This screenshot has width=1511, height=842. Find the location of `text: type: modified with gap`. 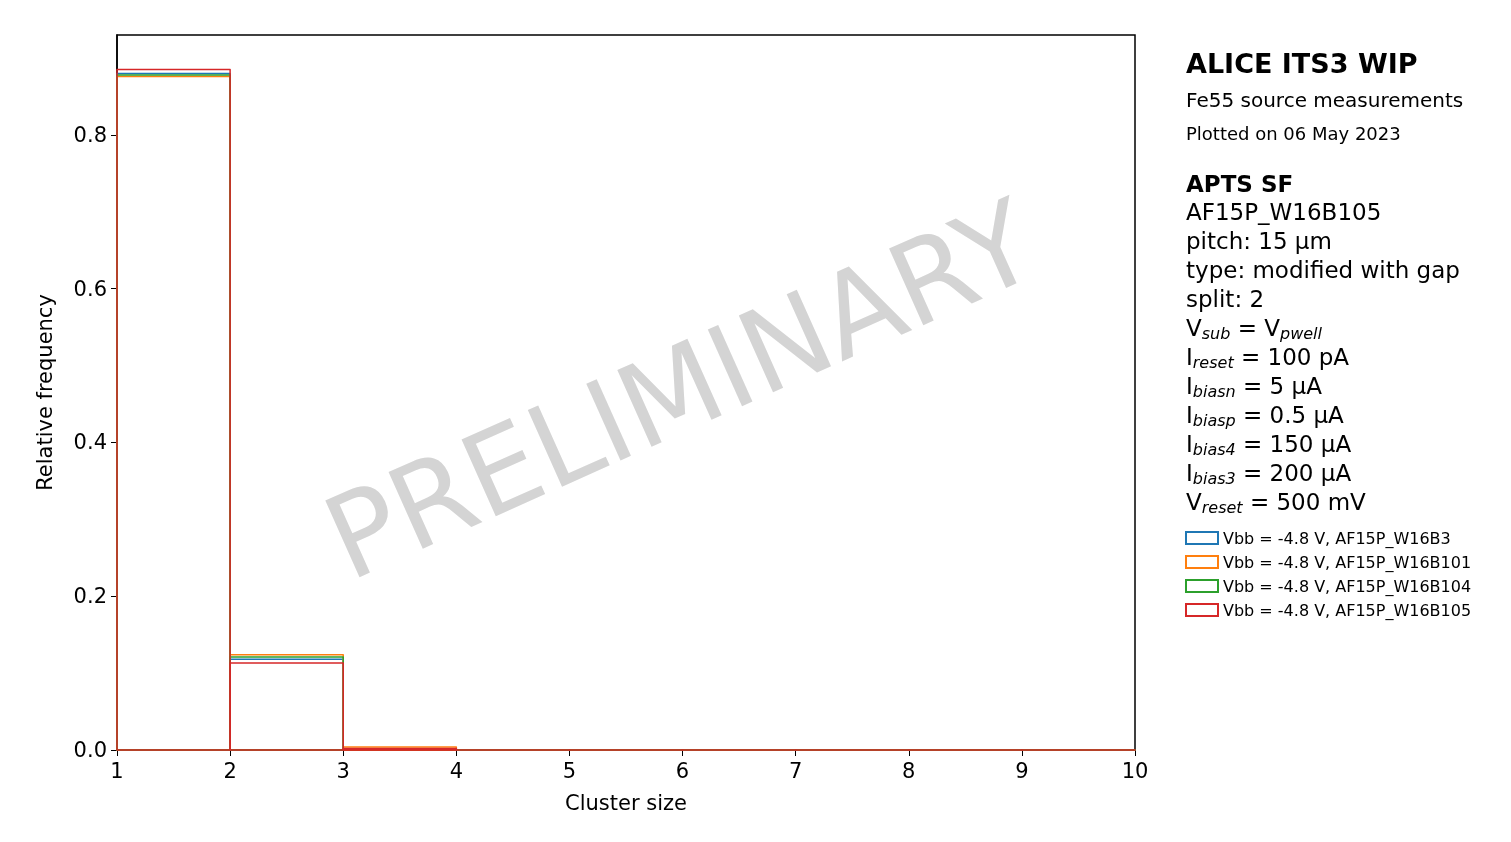

text: type: modified with gap is located at coordinates (1323, 269).